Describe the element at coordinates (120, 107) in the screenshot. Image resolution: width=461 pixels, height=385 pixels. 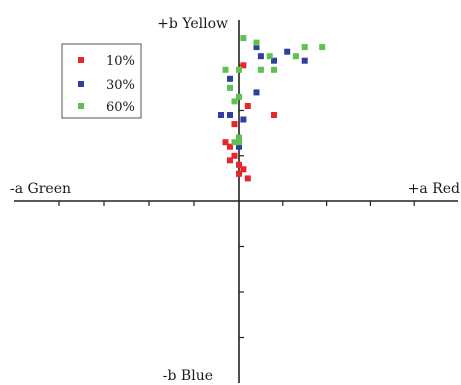
I see `legend-label-60: 60%` at that location.